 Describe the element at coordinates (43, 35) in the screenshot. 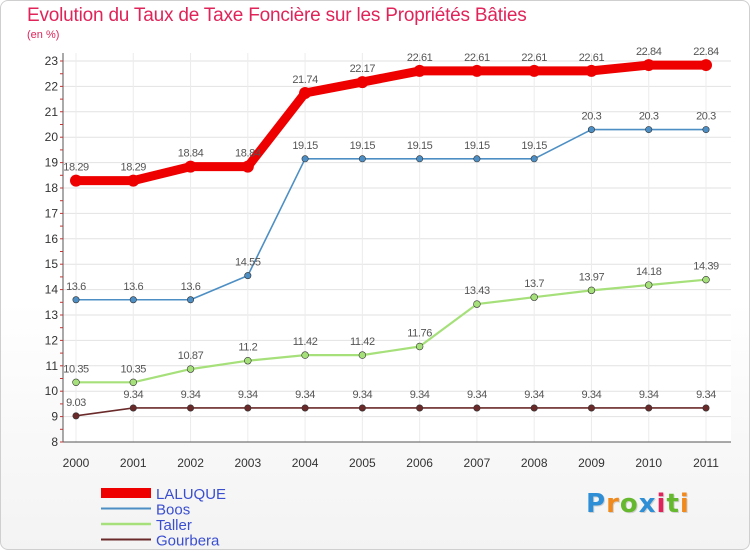

I see `unit-label: (en %)` at that location.